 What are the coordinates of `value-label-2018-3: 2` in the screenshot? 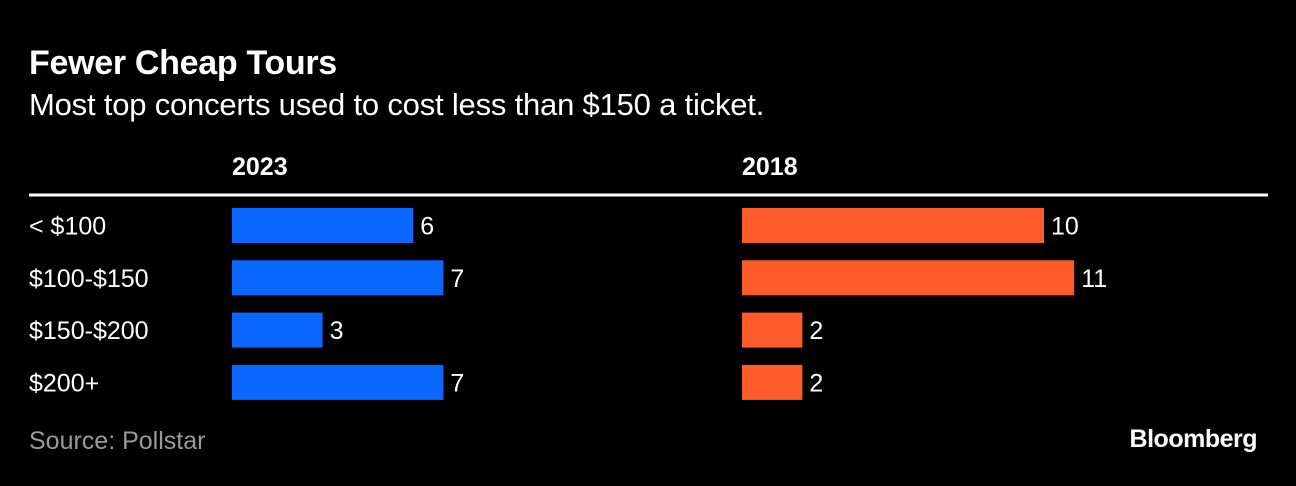 It's located at (816, 383).